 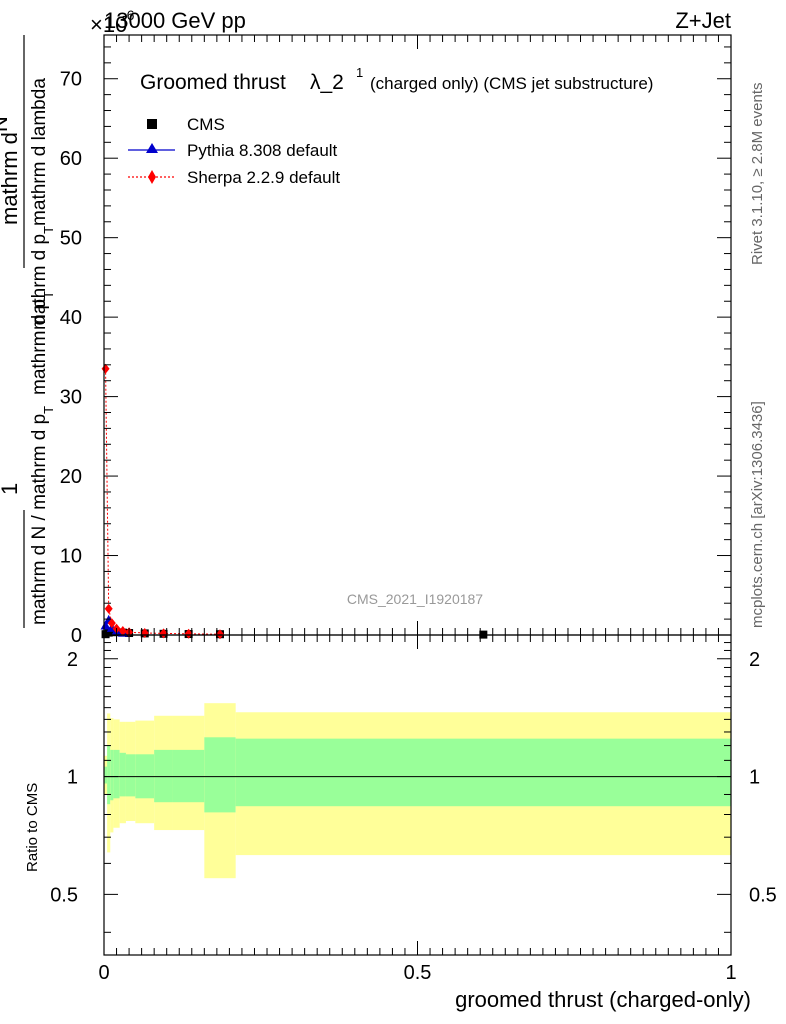 I want to click on plot-title-sup: 1, so click(x=359, y=72).